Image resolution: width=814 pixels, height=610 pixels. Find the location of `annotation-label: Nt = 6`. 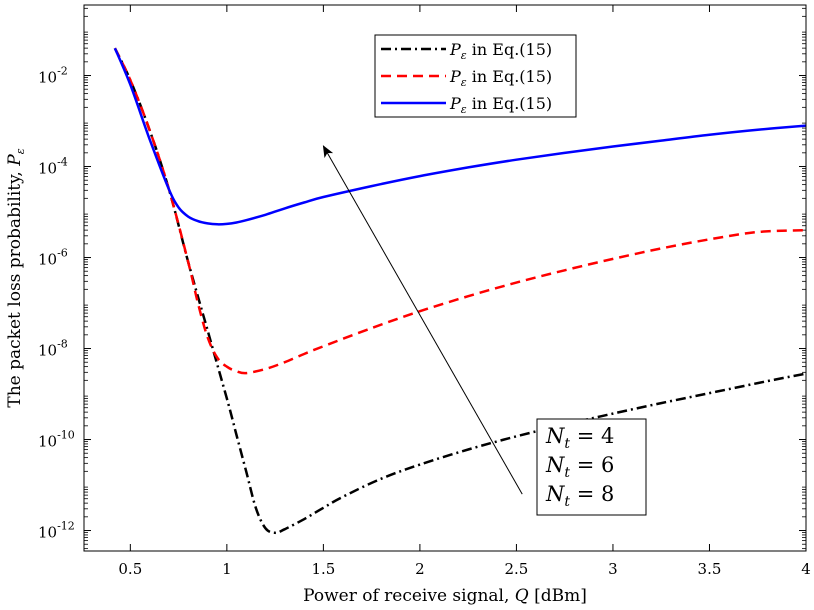

annotation-label: Nt = 6 is located at coordinates (579, 467).